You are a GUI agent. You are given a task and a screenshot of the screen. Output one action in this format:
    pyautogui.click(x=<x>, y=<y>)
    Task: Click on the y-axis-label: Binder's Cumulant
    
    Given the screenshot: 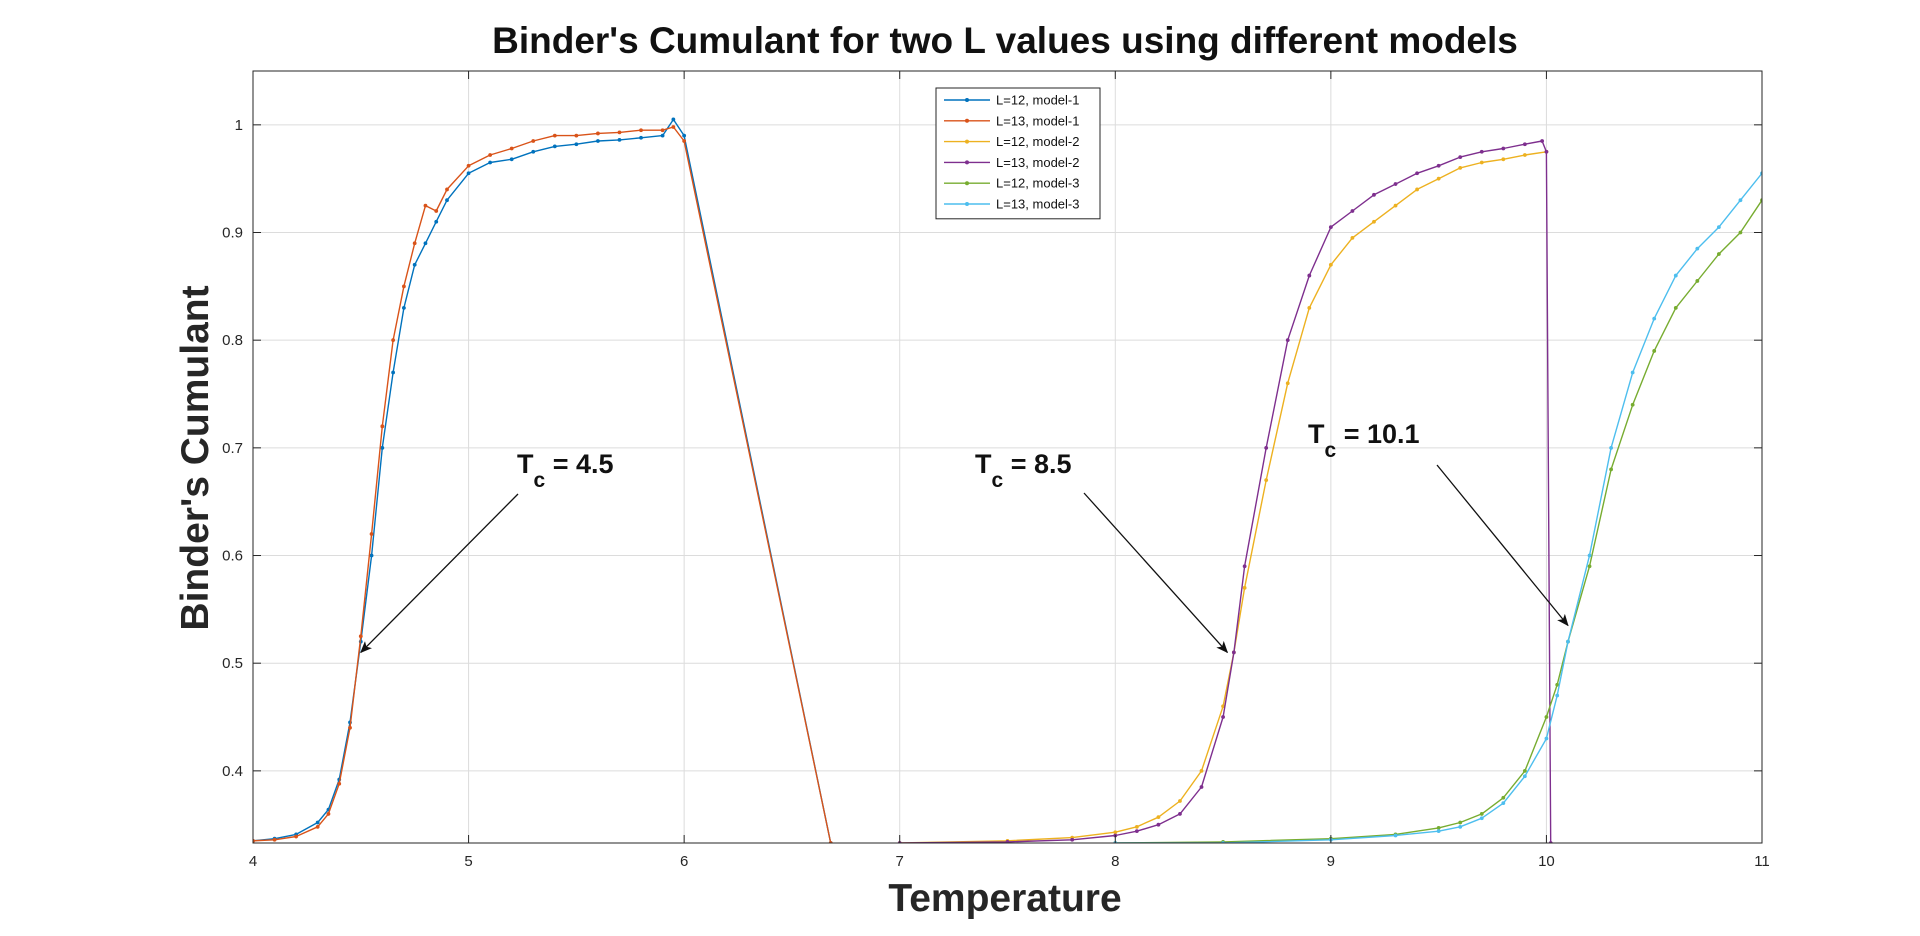 What is the action you would take?
    pyautogui.click(x=195, y=457)
    